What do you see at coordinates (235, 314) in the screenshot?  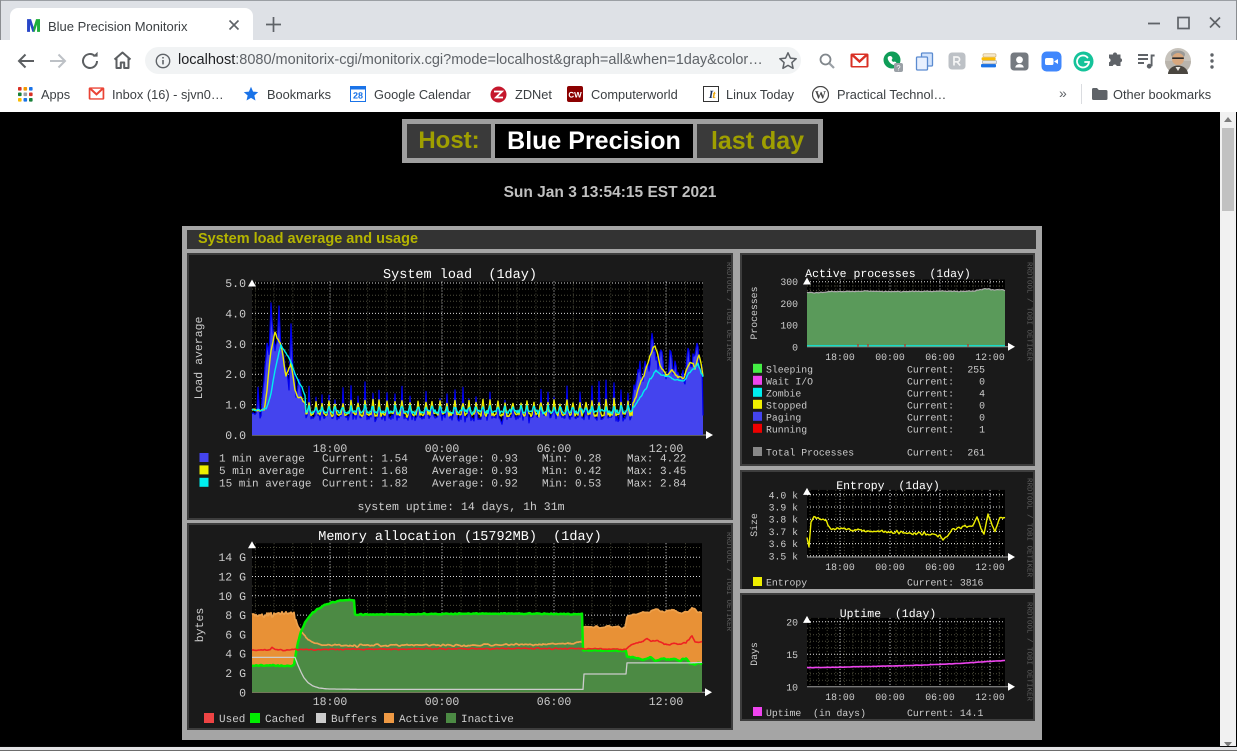 I see `svg-text: 4.0` at bounding box center [235, 314].